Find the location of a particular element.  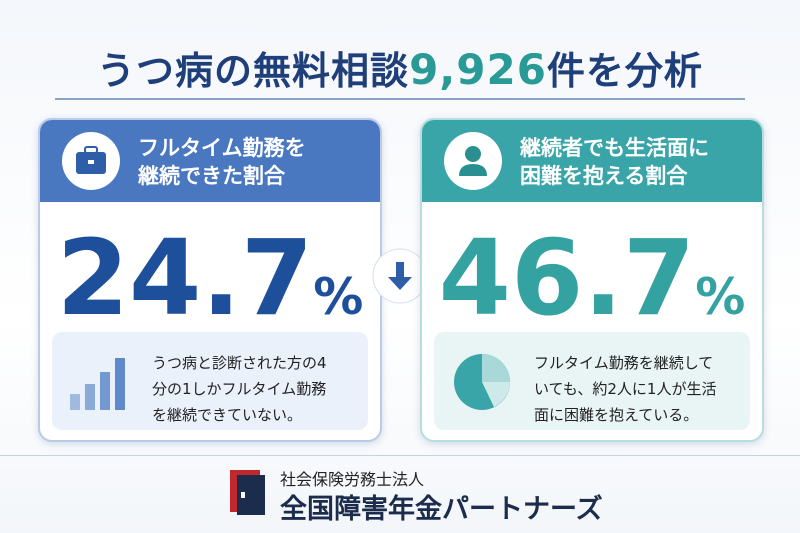

briefcase-icon is located at coordinates (91, 160).